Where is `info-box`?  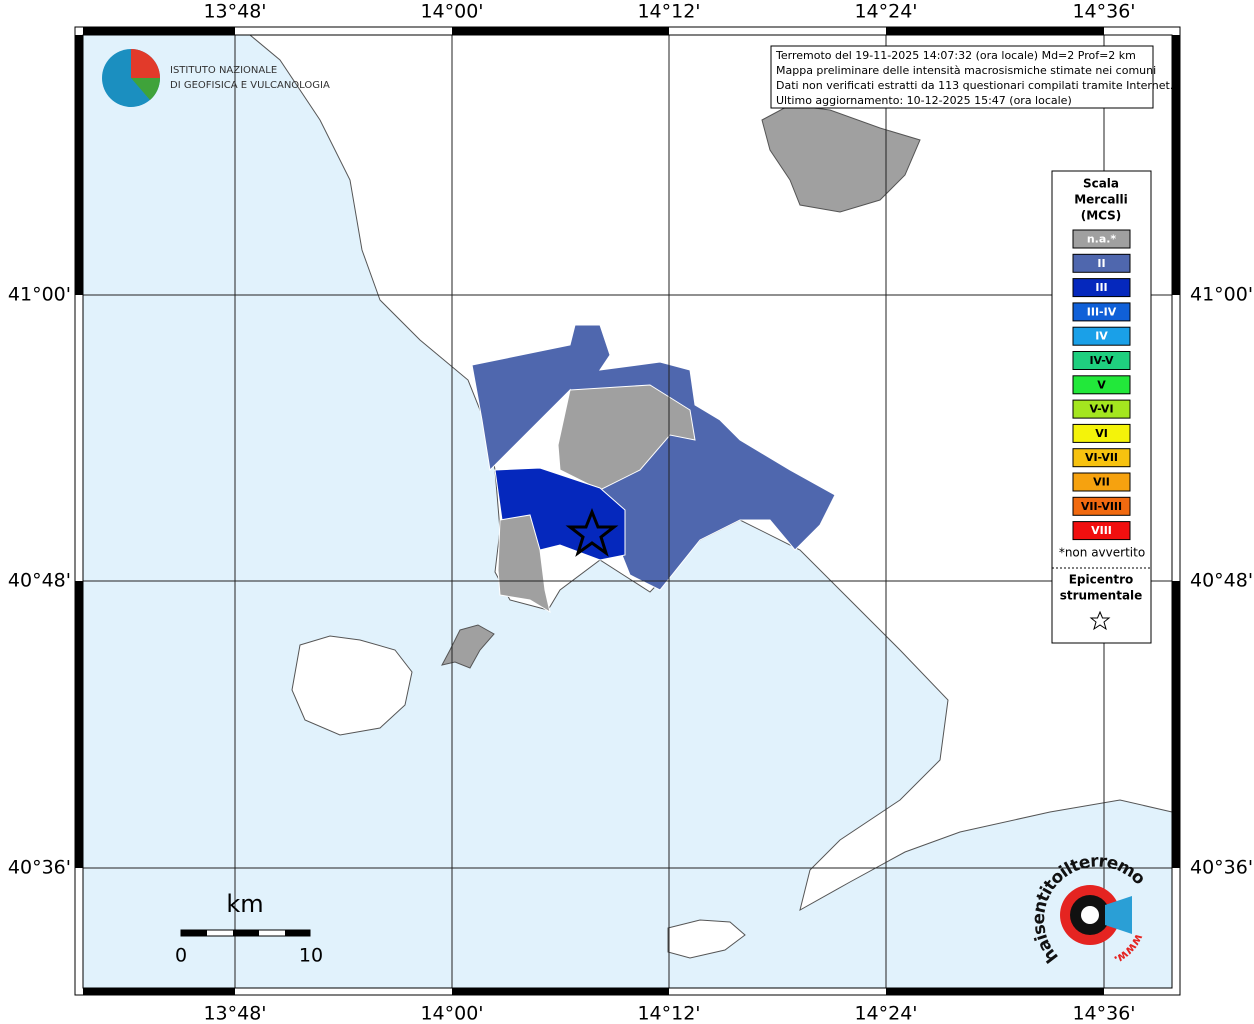 info-box is located at coordinates (962, 77).